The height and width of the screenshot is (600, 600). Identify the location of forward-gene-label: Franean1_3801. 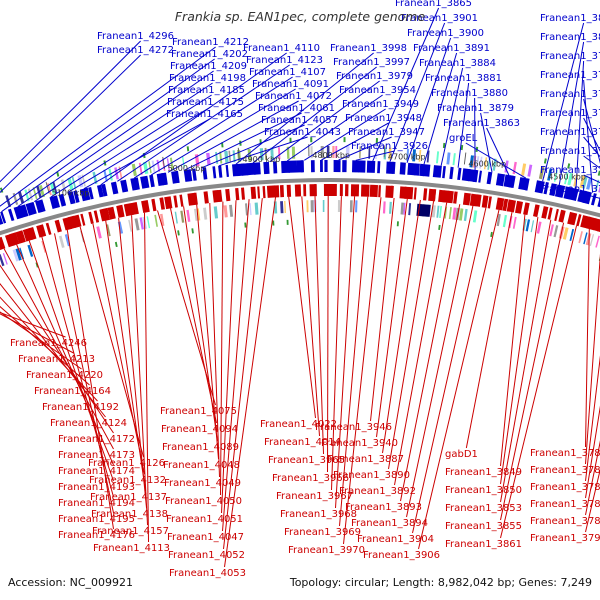
(570, 18).